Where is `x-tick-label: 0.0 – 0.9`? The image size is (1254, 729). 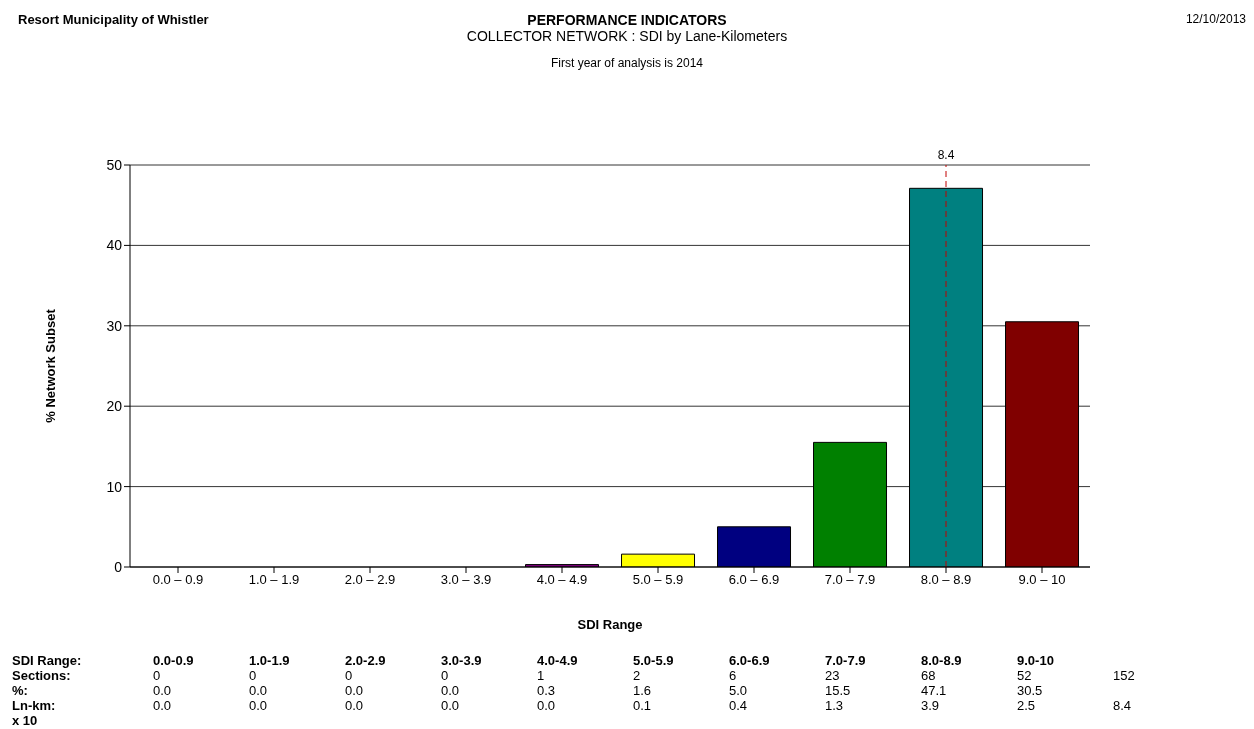 x-tick-label: 0.0 – 0.9 is located at coordinates (178, 580).